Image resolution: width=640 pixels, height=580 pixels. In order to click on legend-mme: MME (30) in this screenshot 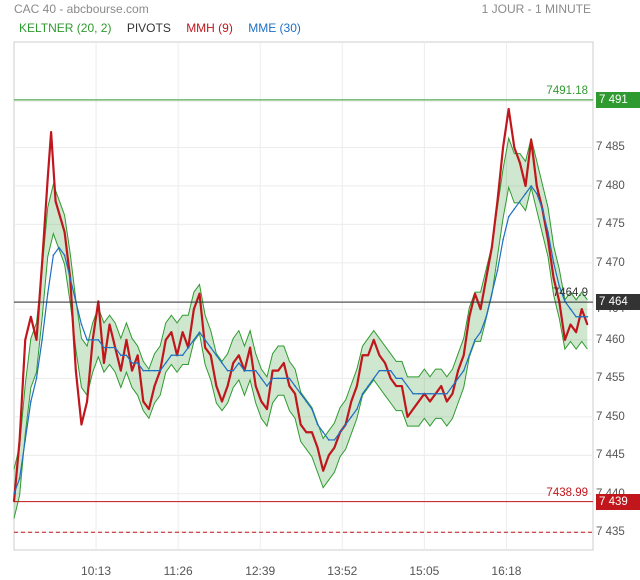, I will do `click(274, 28)`.